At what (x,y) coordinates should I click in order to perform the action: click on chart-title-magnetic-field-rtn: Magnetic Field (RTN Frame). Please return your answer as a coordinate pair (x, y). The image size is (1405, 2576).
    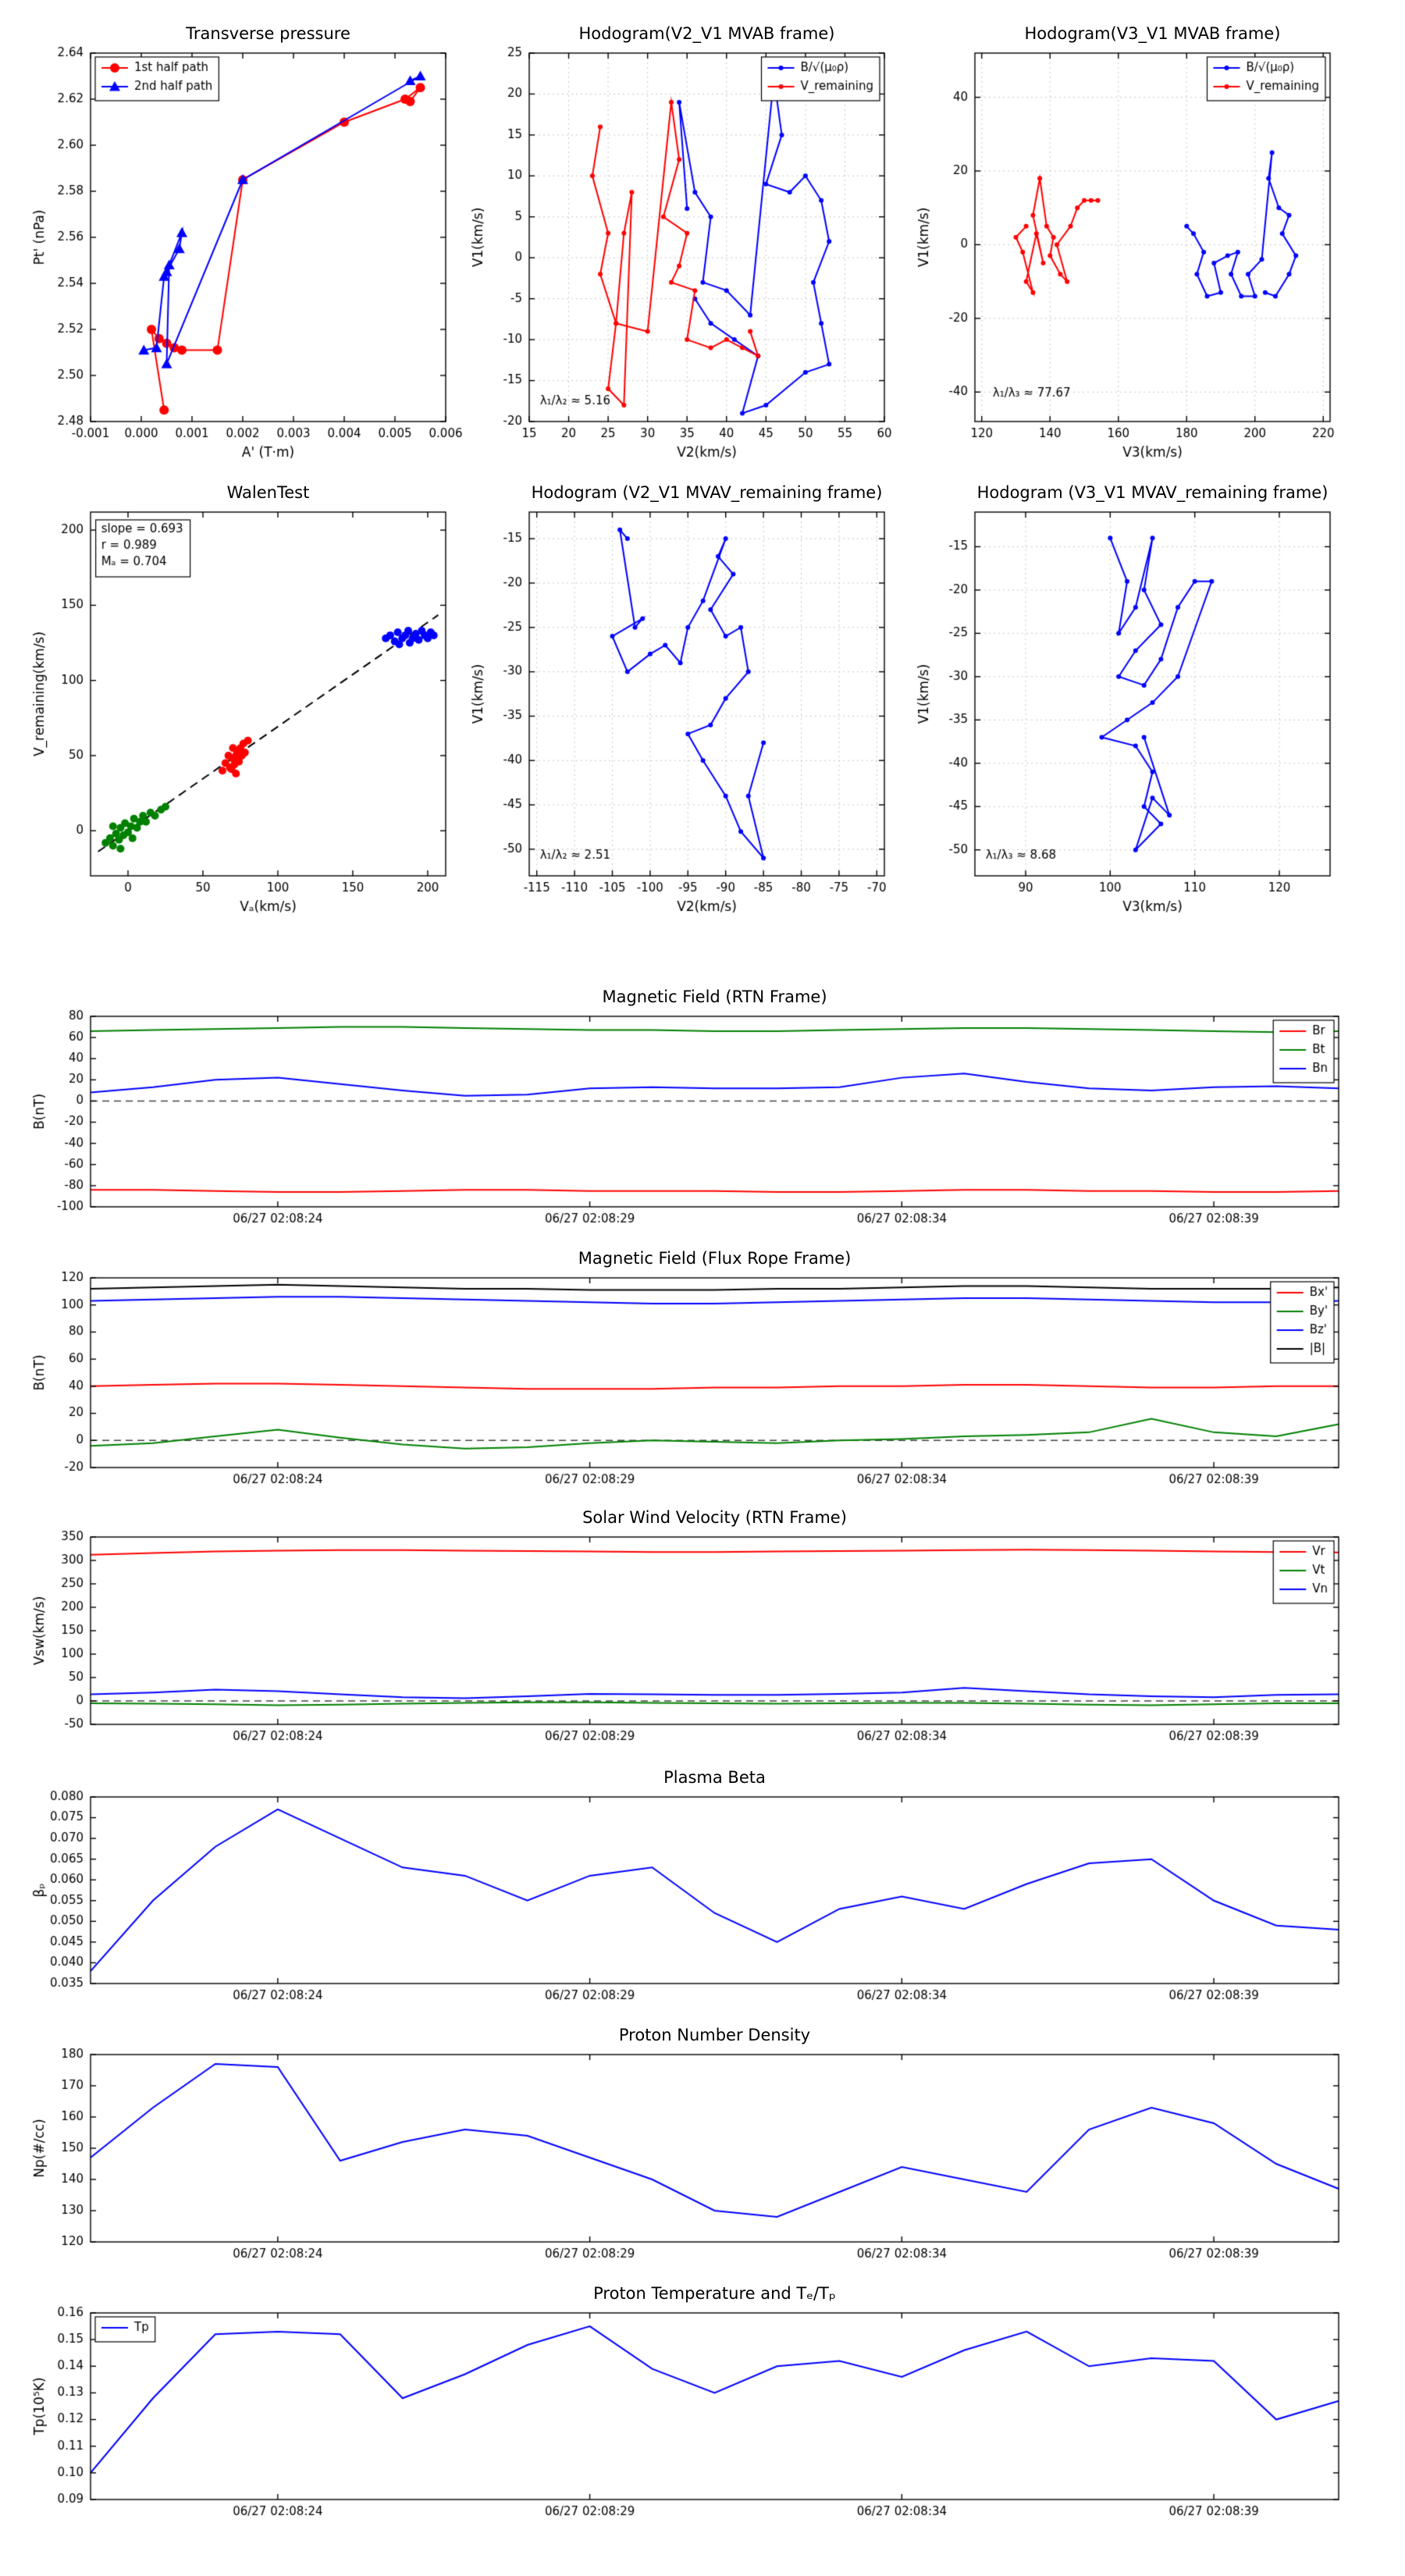
    Looking at the image, I should click on (715, 996).